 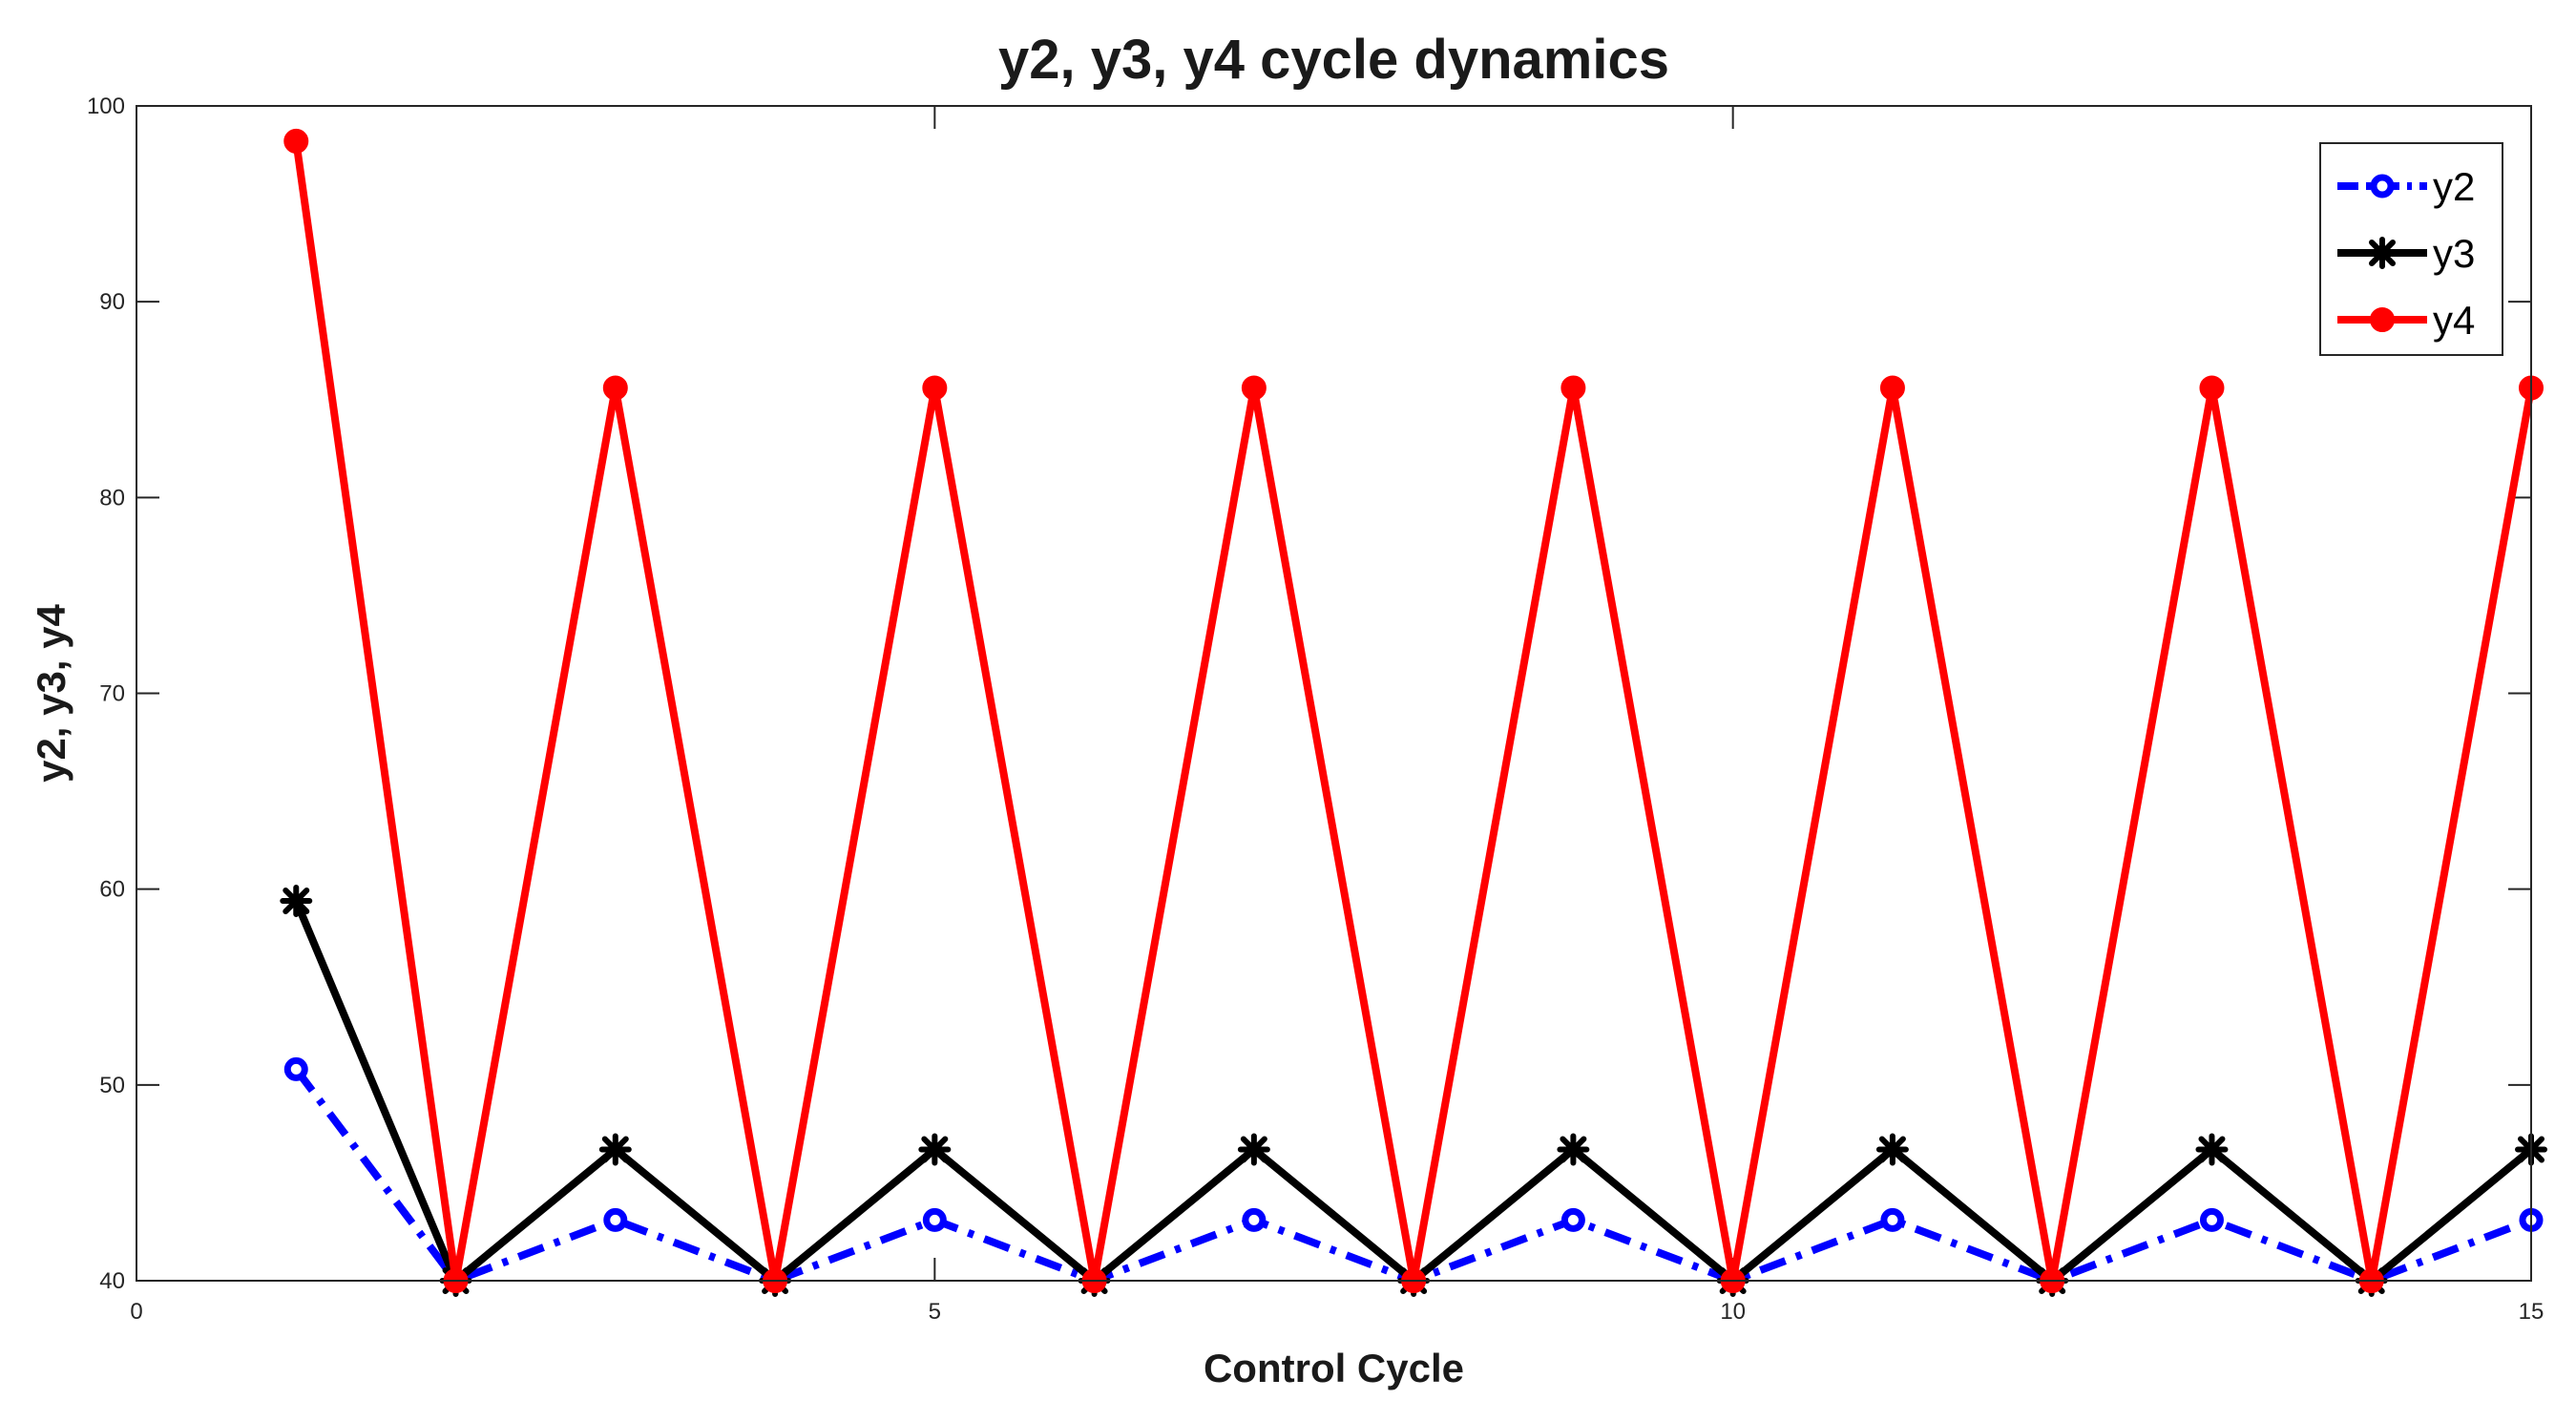 What do you see at coordinates (2382, 319) in the screenshot?
I see `legend-marker-y4` at bounding box center [2382, 319].